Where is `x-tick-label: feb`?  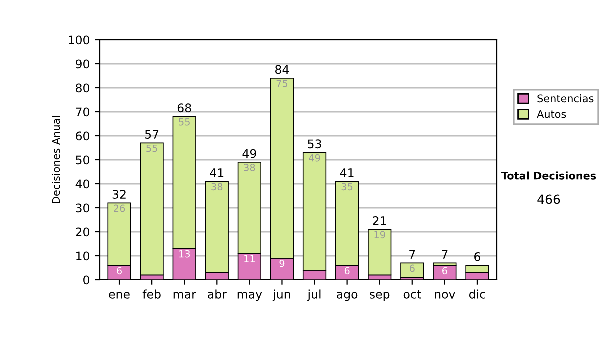 x-tick-label: feb is located at coordinates (151, 294).